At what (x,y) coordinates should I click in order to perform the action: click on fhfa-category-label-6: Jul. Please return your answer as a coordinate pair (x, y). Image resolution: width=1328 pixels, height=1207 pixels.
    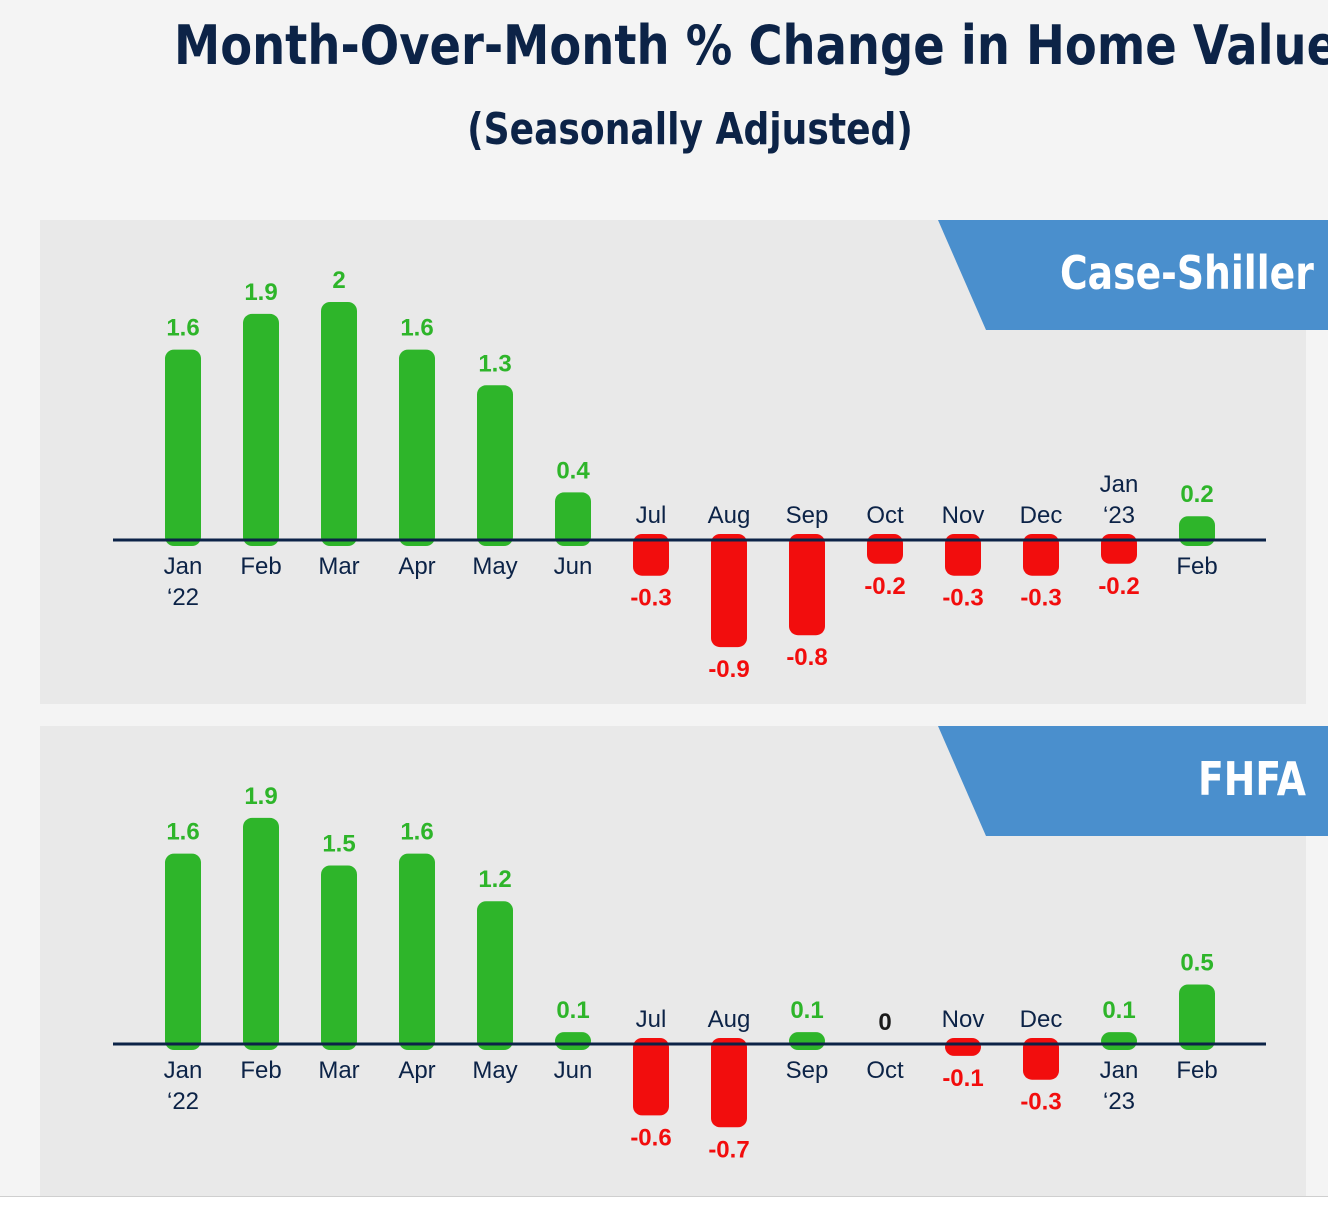
    Looking at the image, I should click on (651, 1019).